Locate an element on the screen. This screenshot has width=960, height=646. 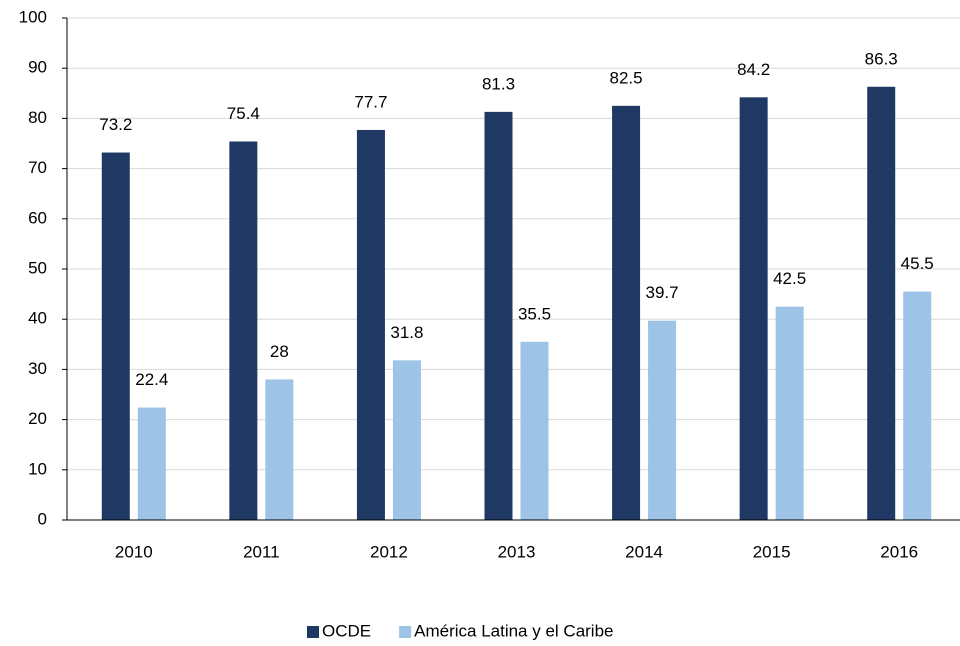
y-tick-label: 0 is located at coordinates (42, 518).